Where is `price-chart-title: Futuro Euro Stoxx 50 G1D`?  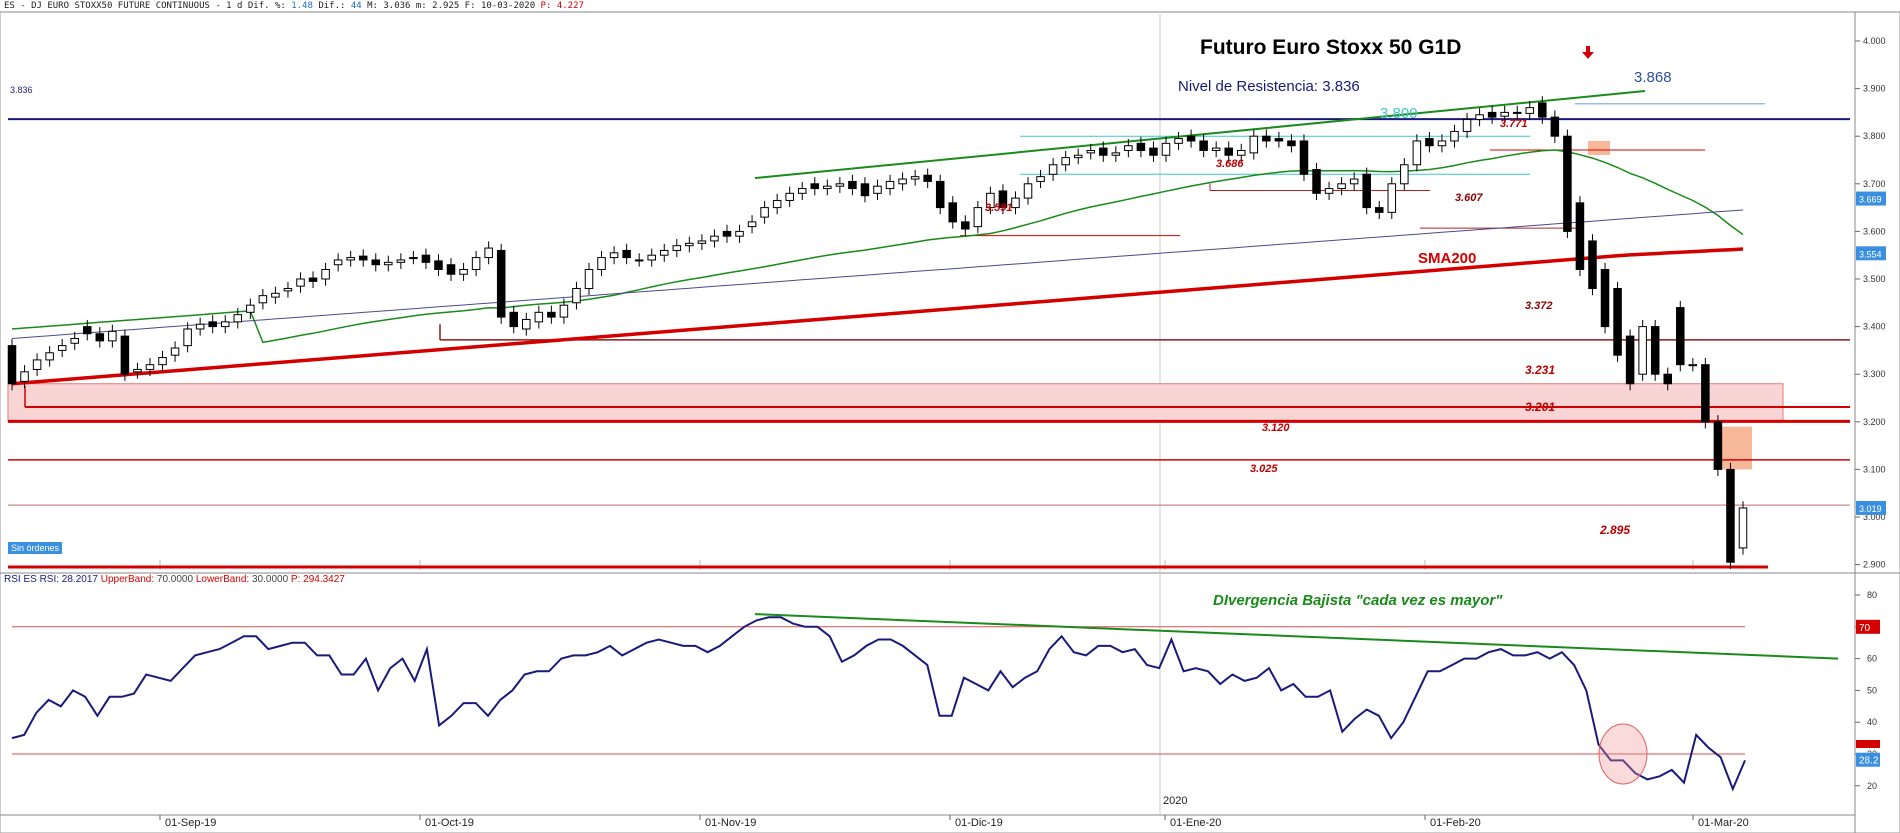
price-chart-title: Futuro Euro Stoxx 50 G1D is located at coordinates (1330, 47).